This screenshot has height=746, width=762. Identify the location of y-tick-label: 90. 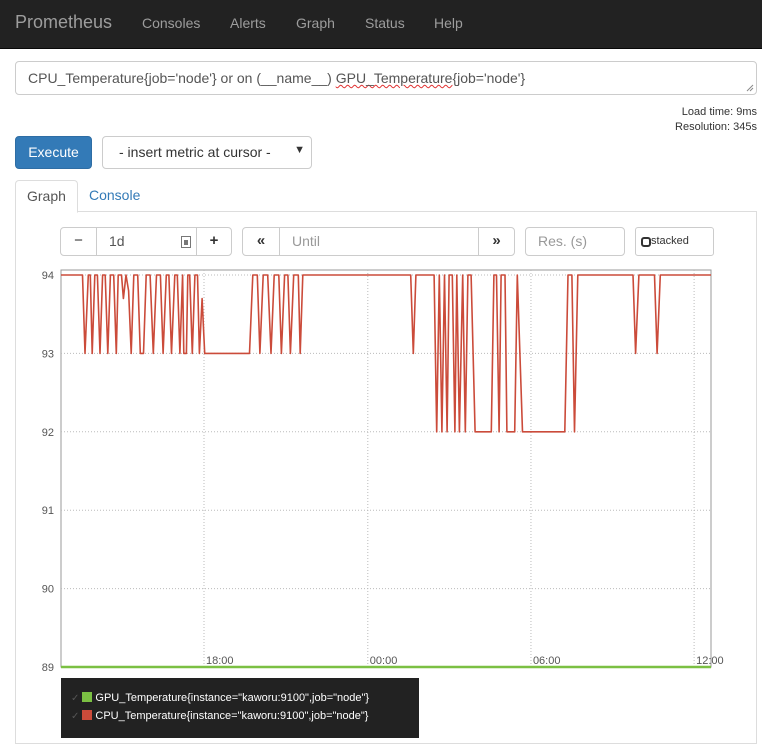
(48, 590).